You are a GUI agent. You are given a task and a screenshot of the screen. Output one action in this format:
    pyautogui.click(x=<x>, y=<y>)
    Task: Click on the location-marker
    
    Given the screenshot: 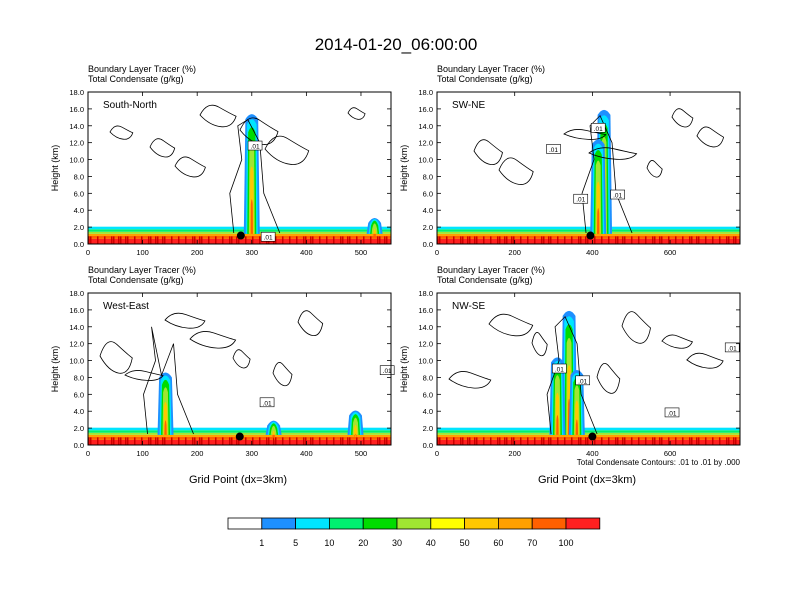 What is the action you would take?
    pyautogui.click(x=240, y=235)
    